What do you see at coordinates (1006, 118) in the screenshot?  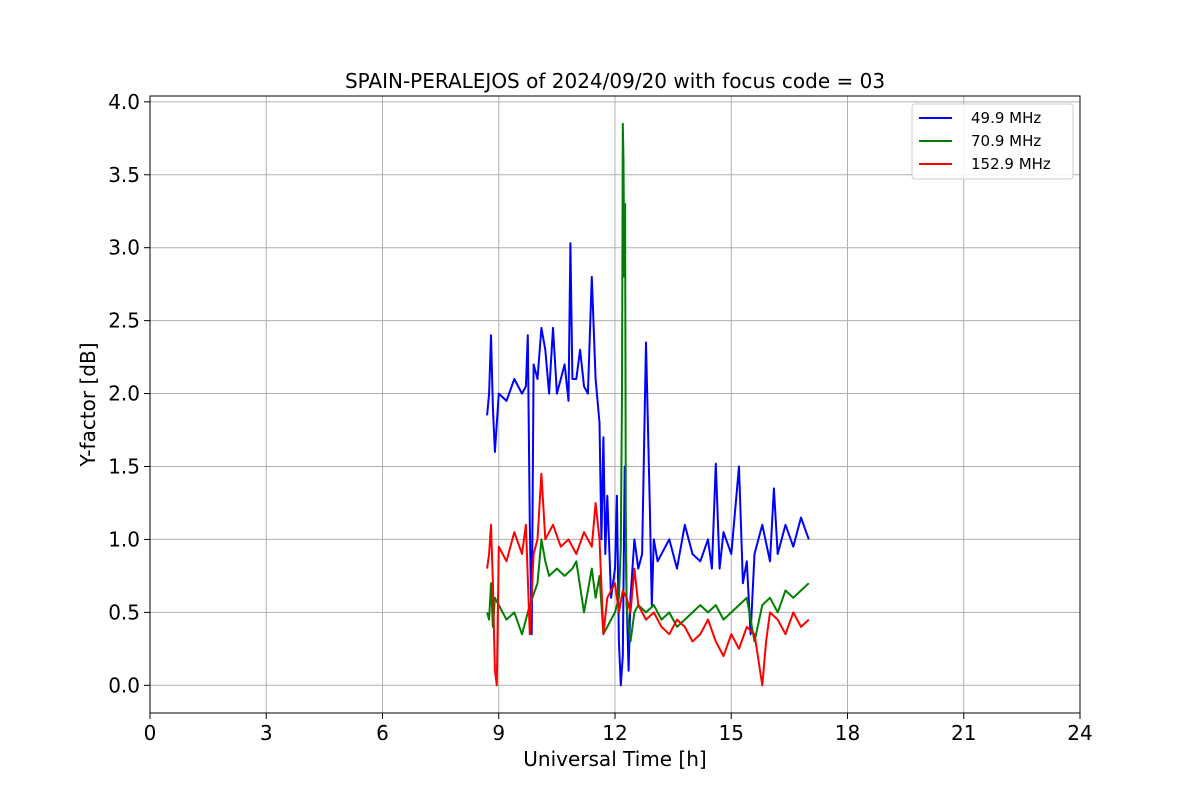 I see `legend-label: 49.9 MHz` at bounding box center [1006, 118].